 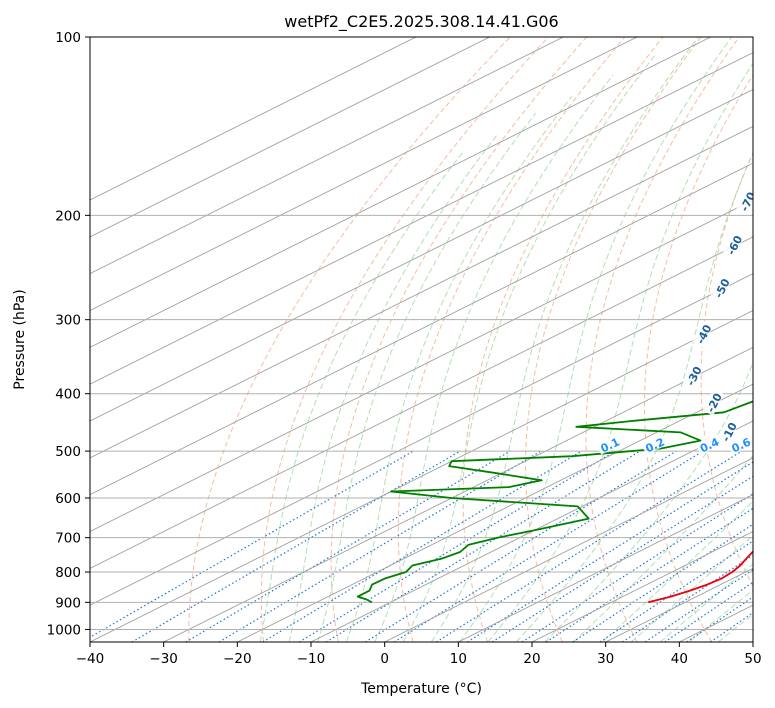 What do you see at coordinates (64, 630) in the screenshot?
I see `y-tick-label: 1000` at bounding box center [64, 630].